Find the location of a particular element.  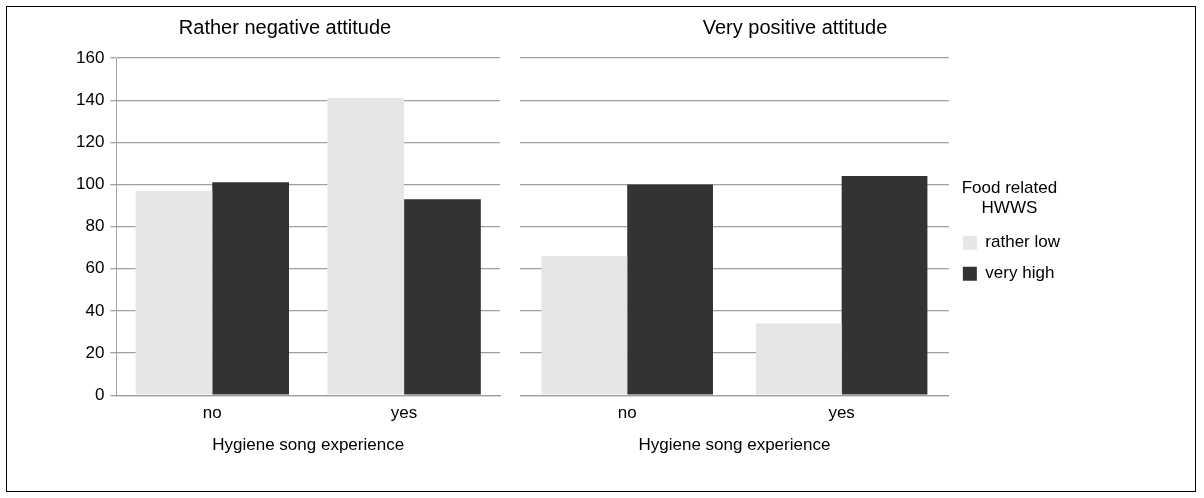

chart-title: Very positive attitude is located at coordinates (795, 26).